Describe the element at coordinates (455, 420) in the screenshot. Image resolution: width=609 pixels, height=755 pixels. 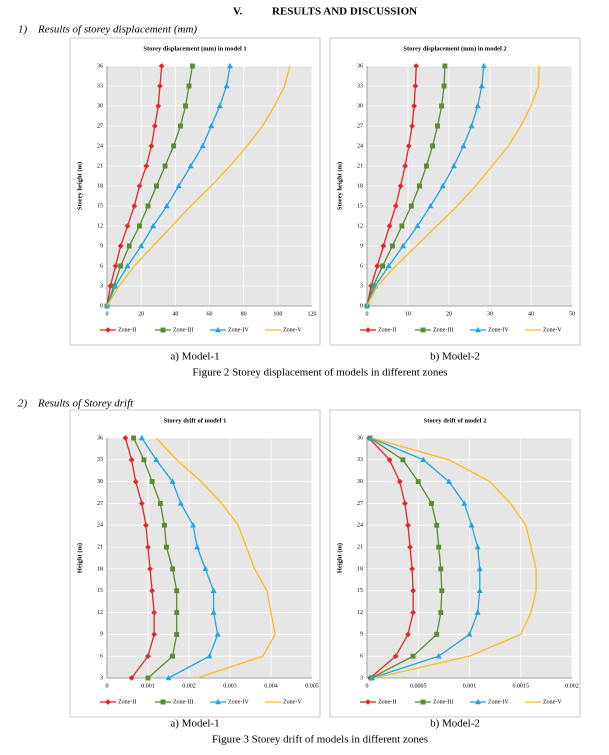
I see `chart-title: Storey drift of model 2` at that location.